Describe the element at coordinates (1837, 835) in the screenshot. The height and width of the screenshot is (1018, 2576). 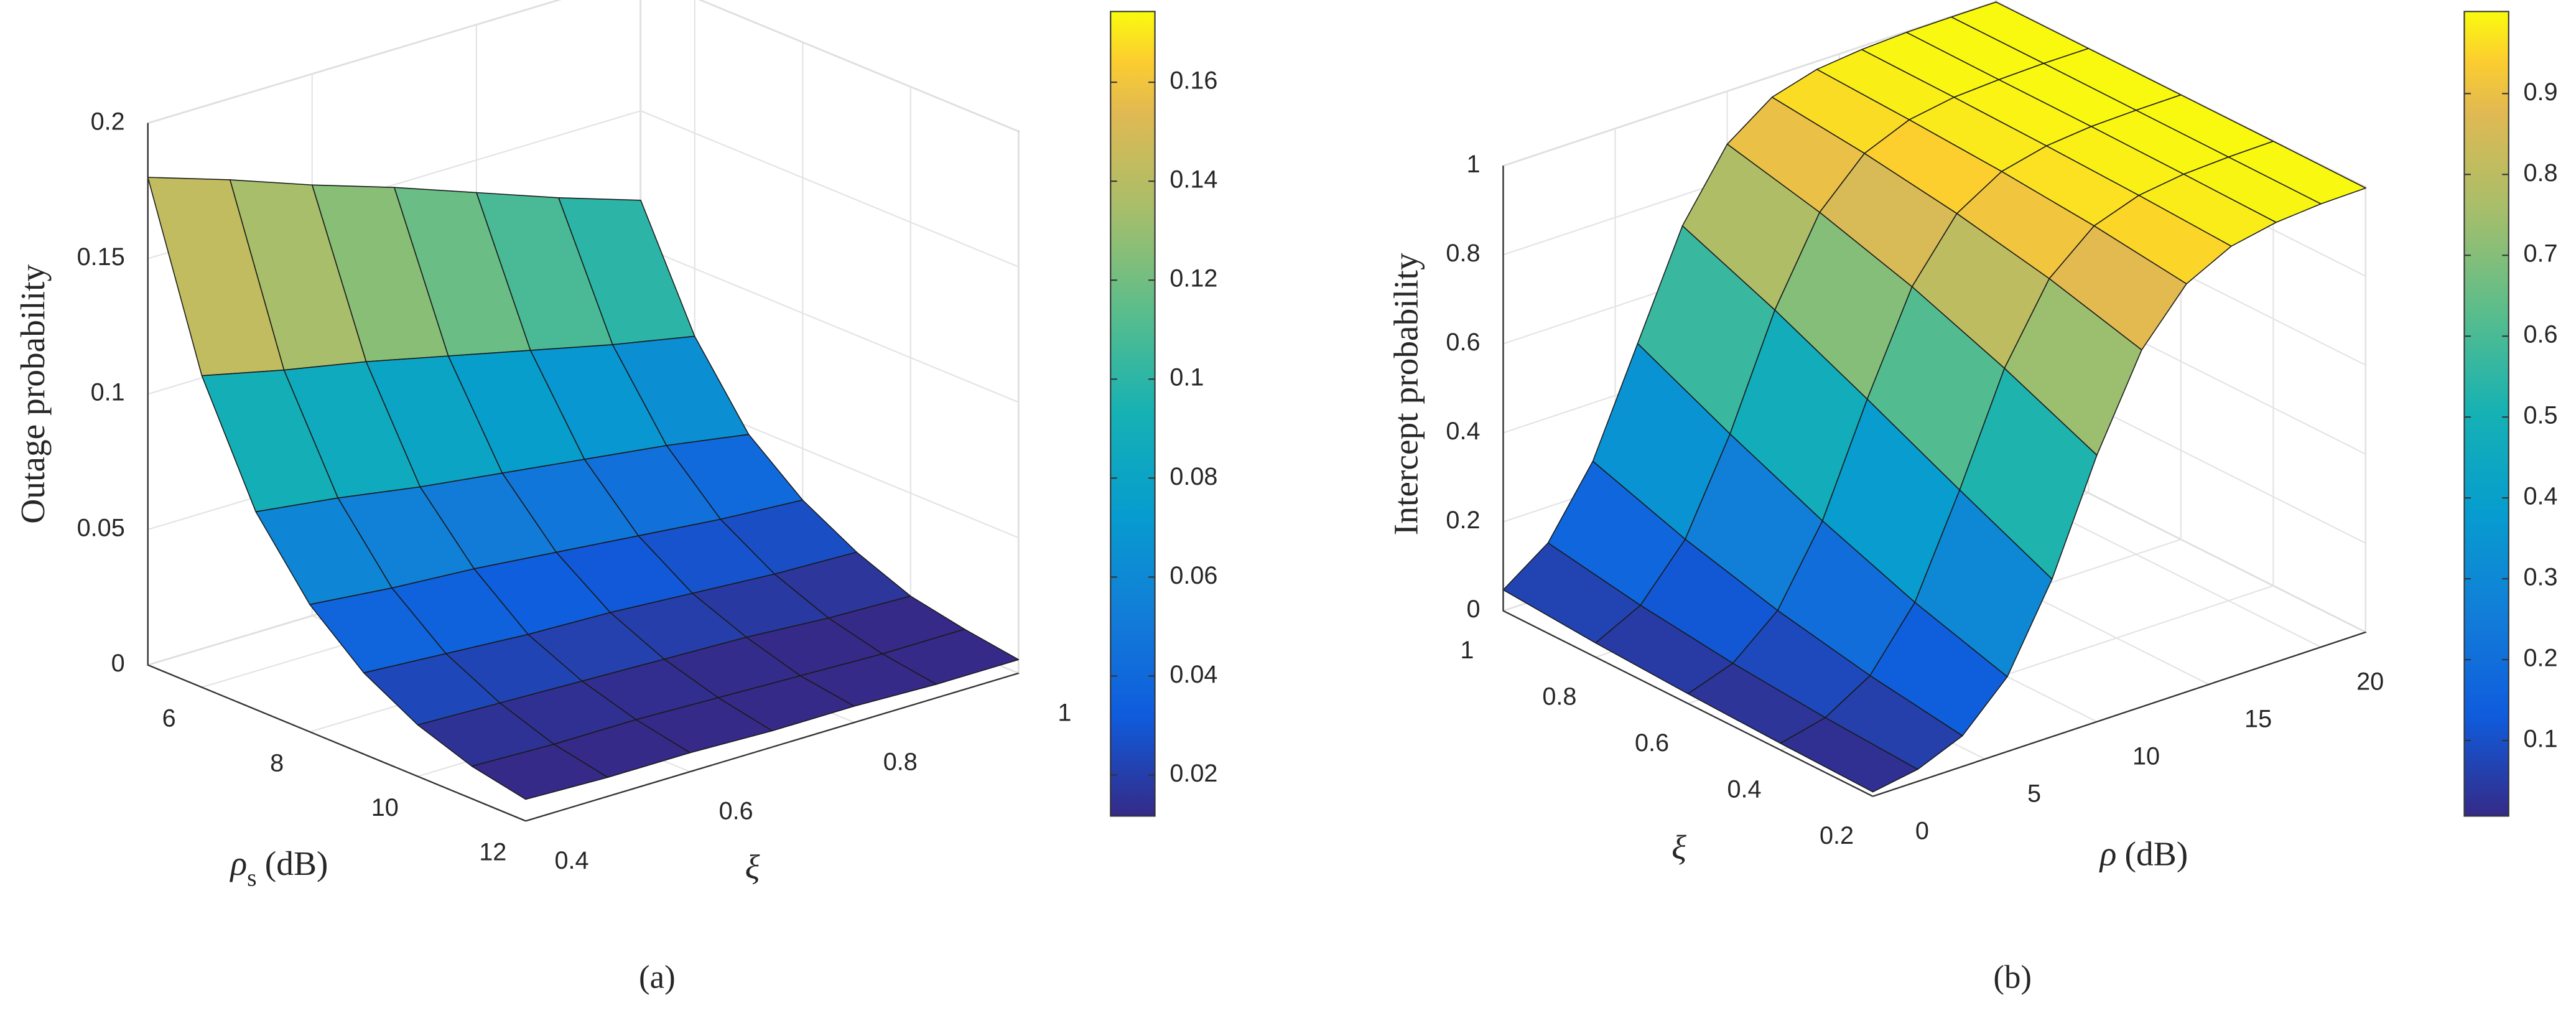
I see `y-tick-label: 0.2` at that location.